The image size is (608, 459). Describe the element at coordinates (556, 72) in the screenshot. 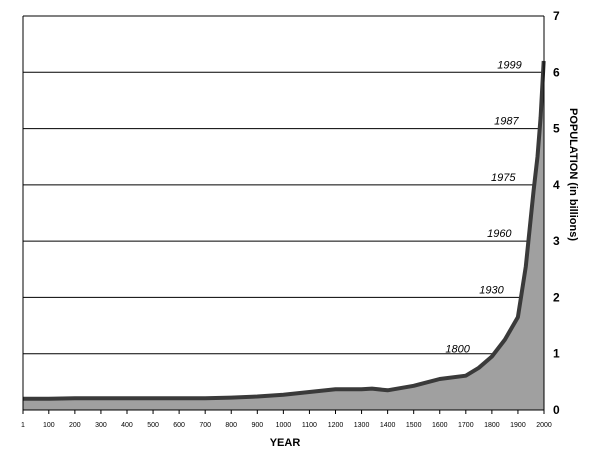

I see `y-tick-label: 6` at that location.